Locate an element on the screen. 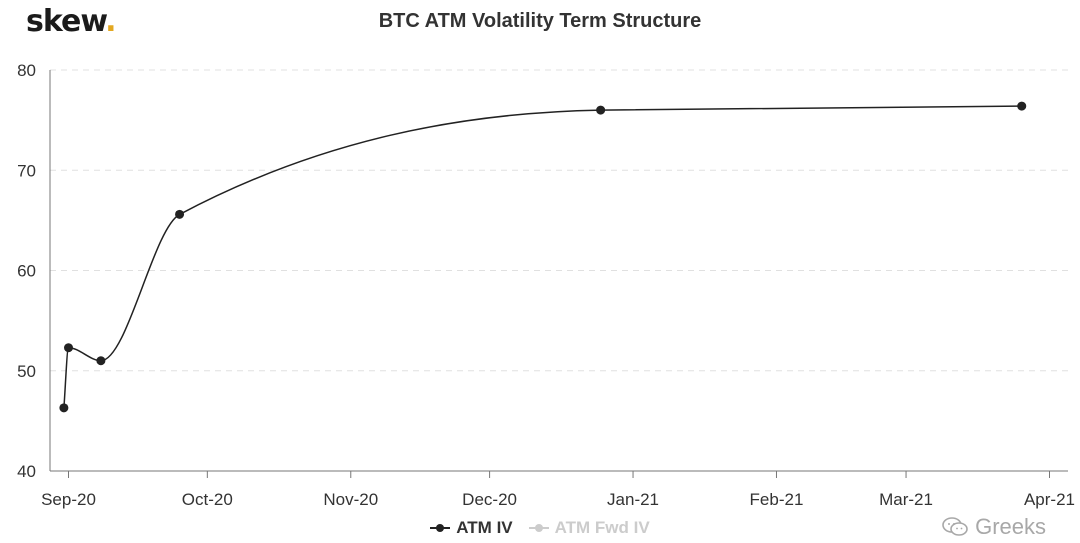 This screenshot has width=1080, height=543. y-tick-label-40: 40 is located at coordinates (26, 471).